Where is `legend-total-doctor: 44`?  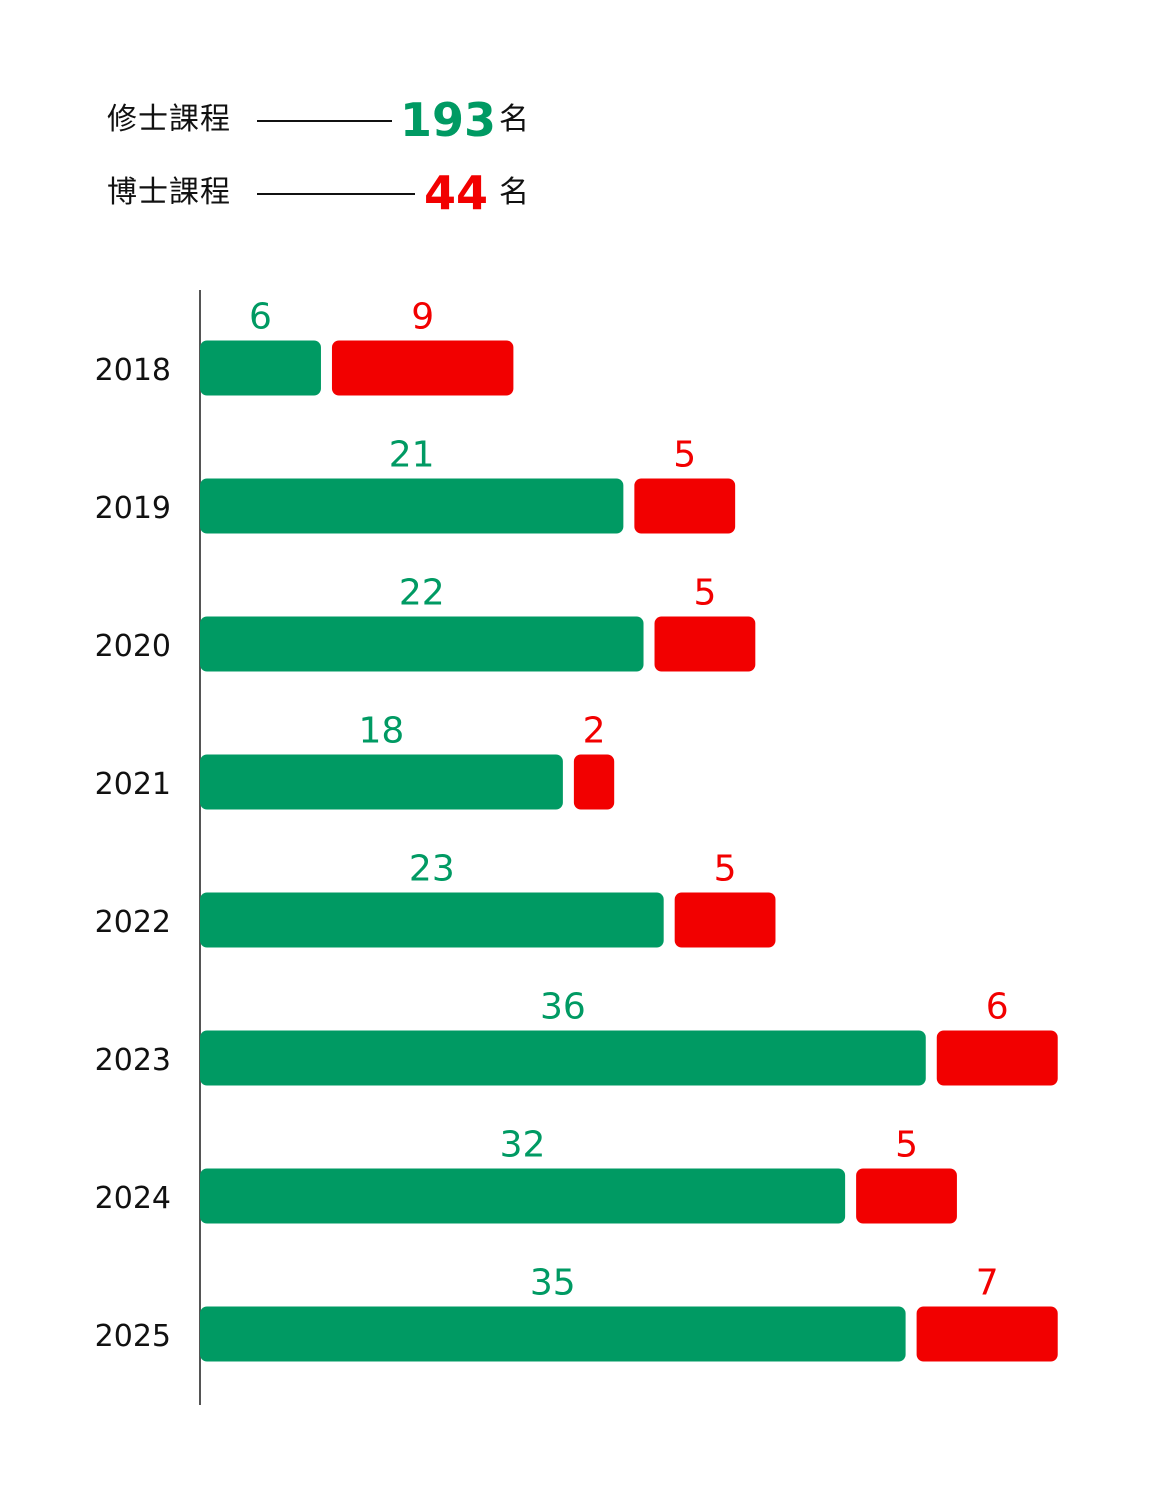 legend-total-doctor: 44 is located at coordinates (455, 193).